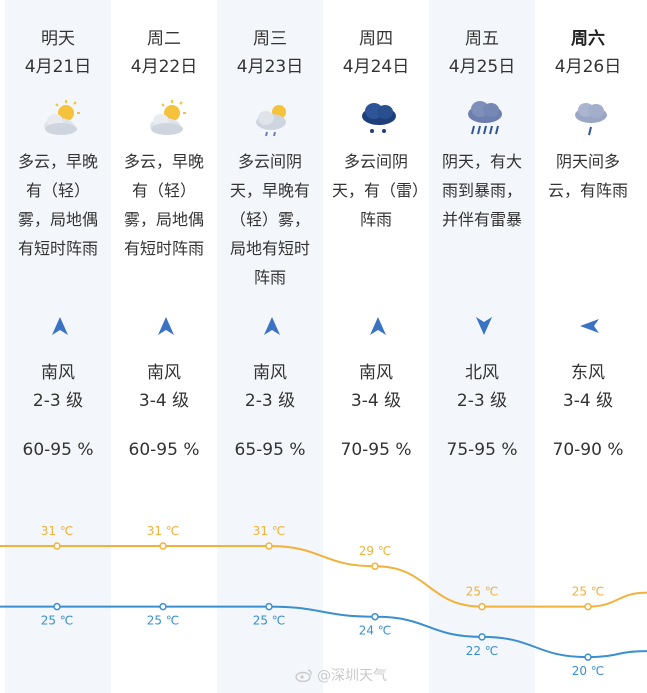 This screenshot has height=693, width=647. I want to click on weather-description: 阴天间多云，有阵雨, so click(587, 176).